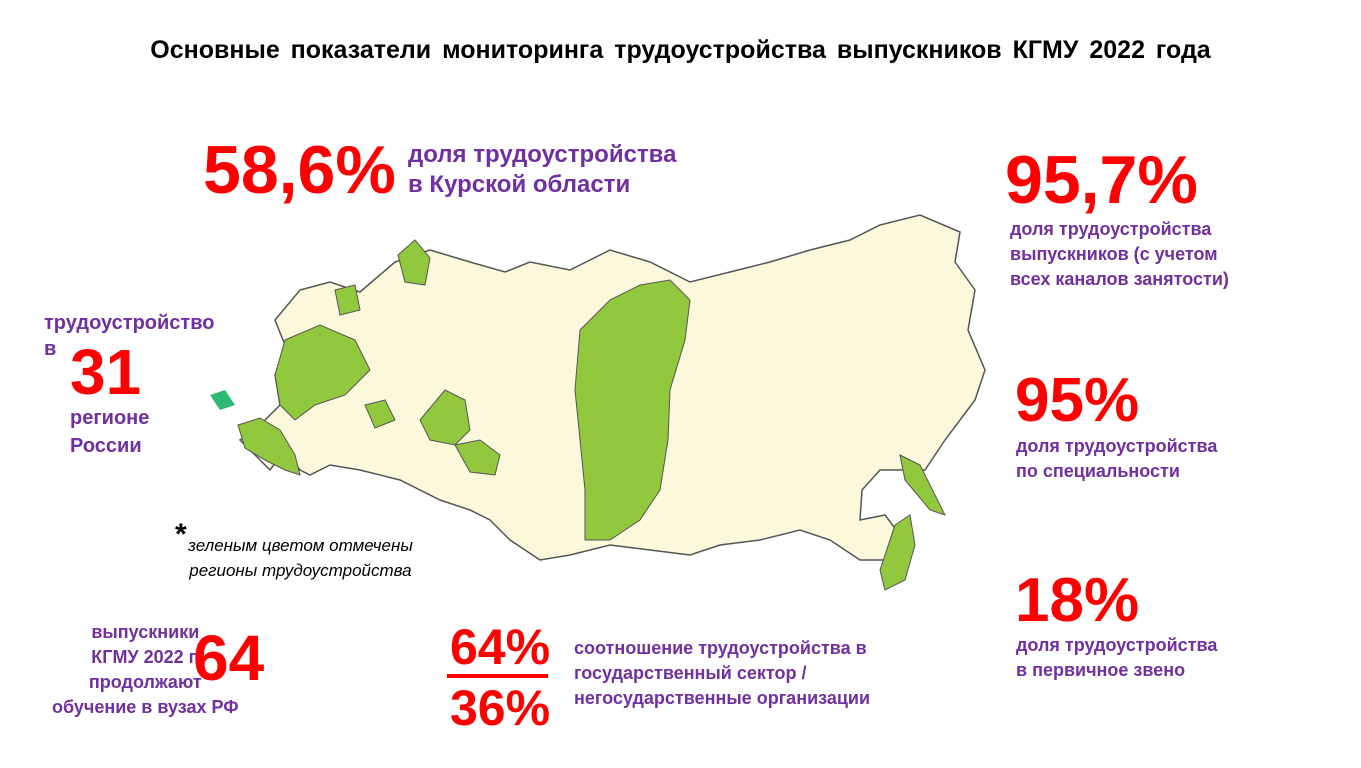 The width and height of the screenshot is (1361, 768). Describe the element at coordinates (106, 372) in the screenshot. I see `stat-value: 31` at that location.